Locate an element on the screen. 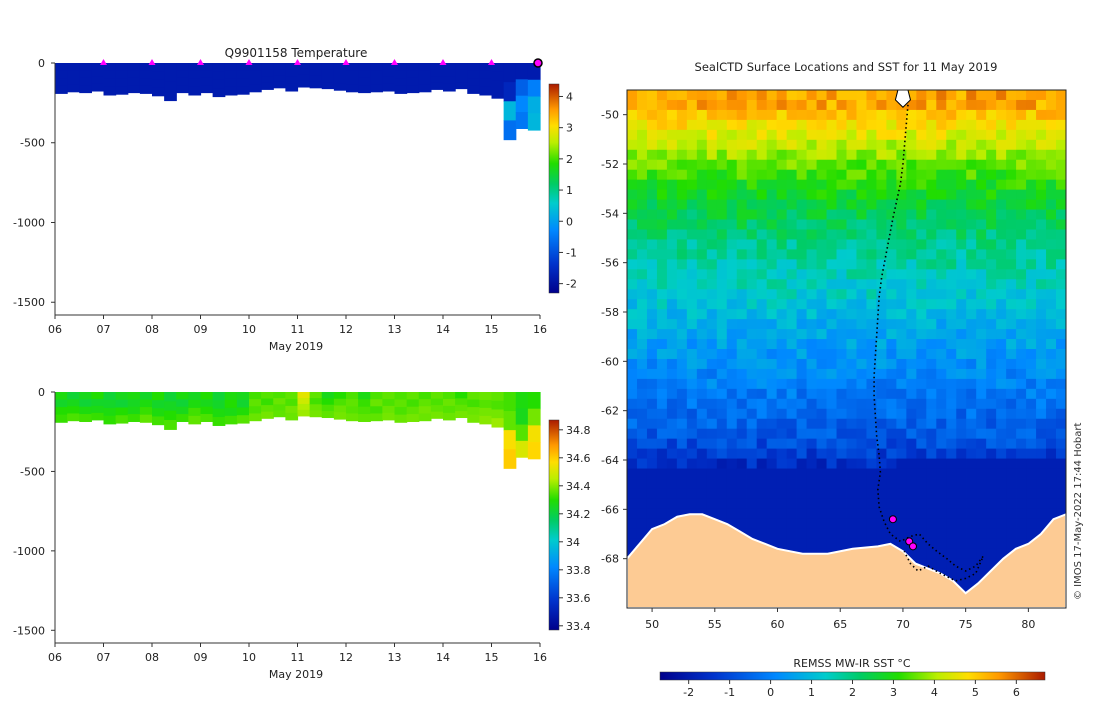 Image resolution: width=1100 pixels, height=704 pixels. x-tick-label: 12 is located at coordinates (346, 329).